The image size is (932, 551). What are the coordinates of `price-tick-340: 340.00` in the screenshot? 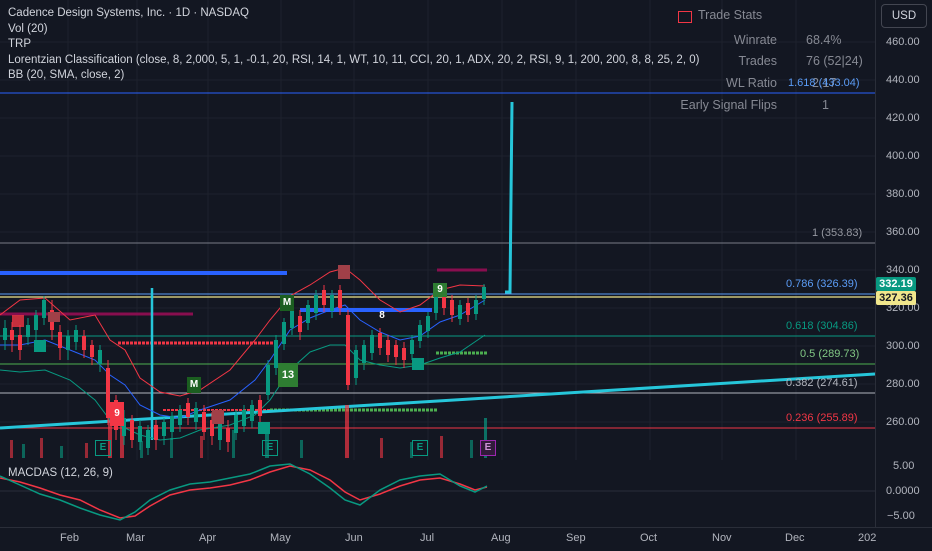 It's located at (903, 270).